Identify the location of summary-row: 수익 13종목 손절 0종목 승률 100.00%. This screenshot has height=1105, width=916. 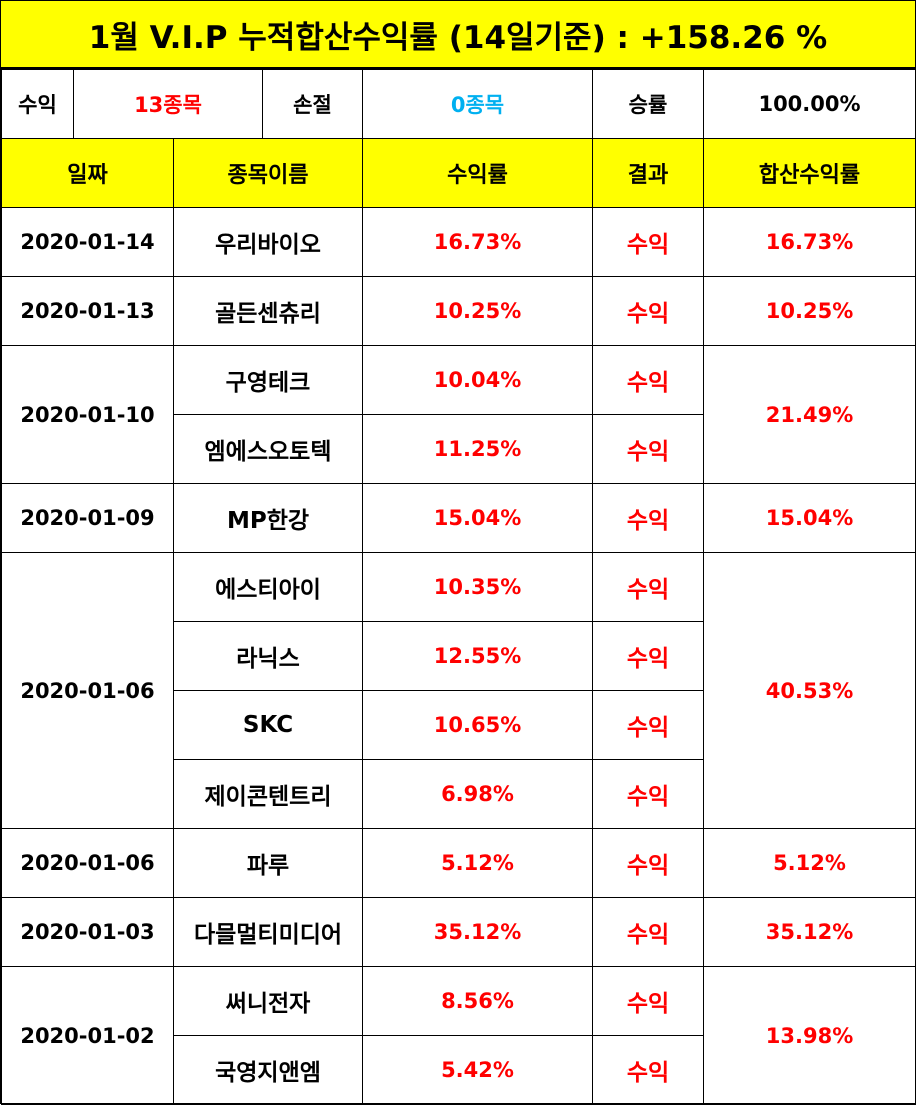
(458, 104).